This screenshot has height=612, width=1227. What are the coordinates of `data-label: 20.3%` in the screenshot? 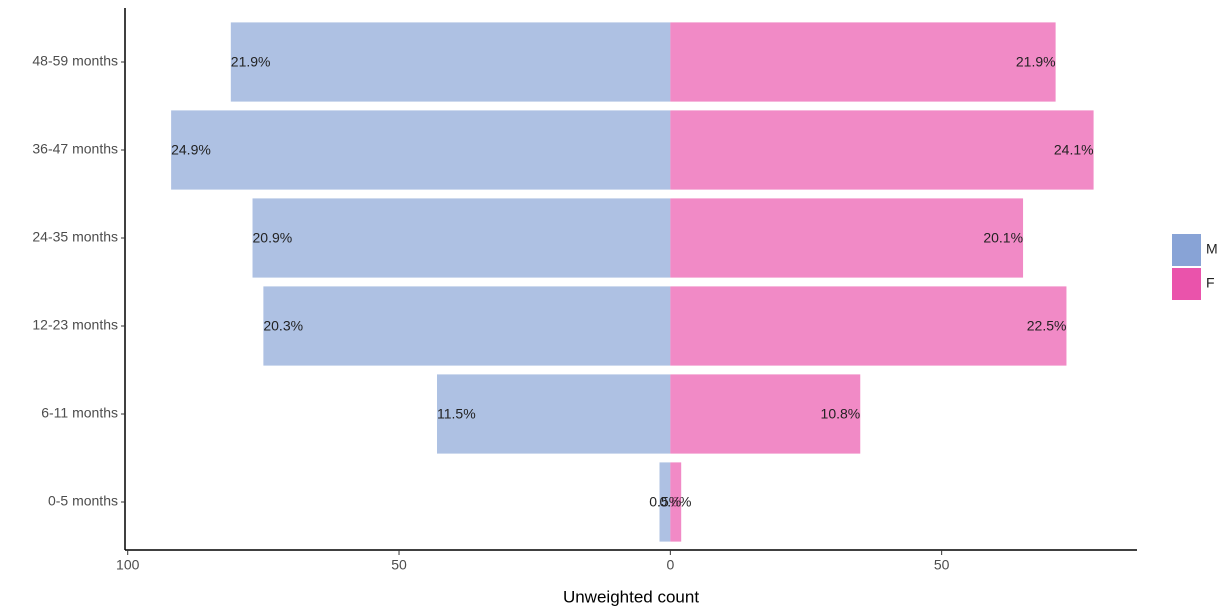 It's located at (283, 326).